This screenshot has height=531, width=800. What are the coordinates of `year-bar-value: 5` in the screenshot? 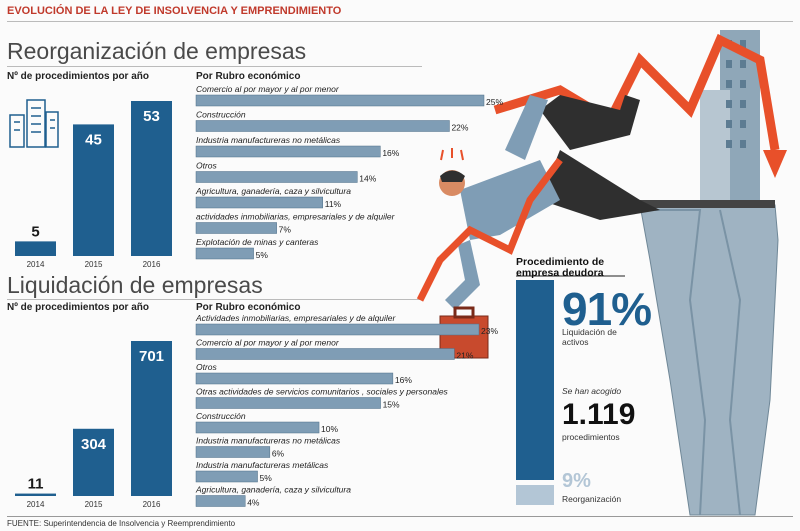 It's located at (35, 231).